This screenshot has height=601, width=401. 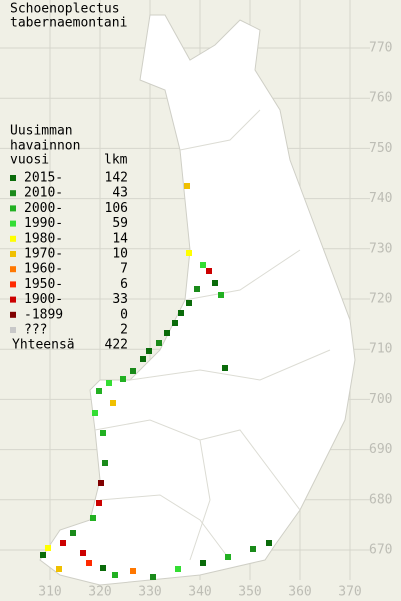 What do you see at coordinates (43, 314) in the screenshot?
I see `legend-label: -1899` at bounding box center [43, 314].